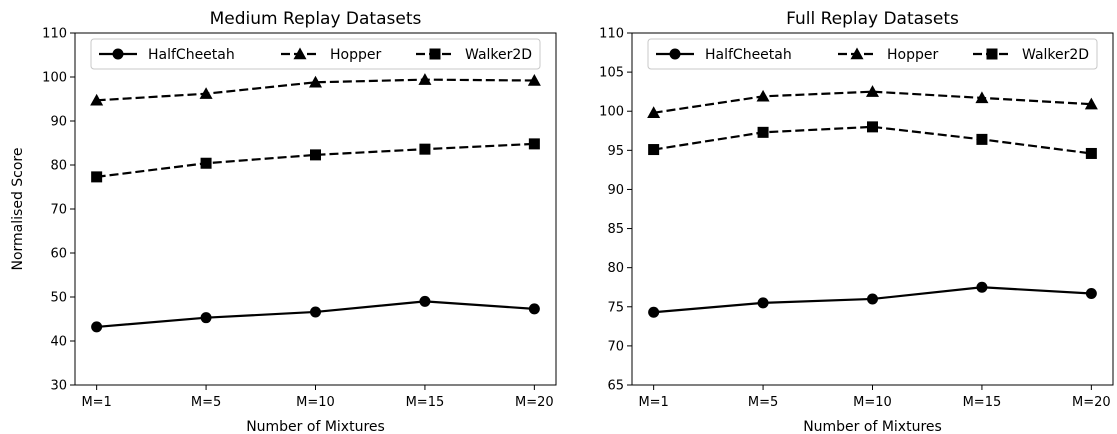 This screenshot has width=1117, height=434. Describe the element at coordinates (58, 342) in the screenshot. I see `y-tick-label: 40` at that location.